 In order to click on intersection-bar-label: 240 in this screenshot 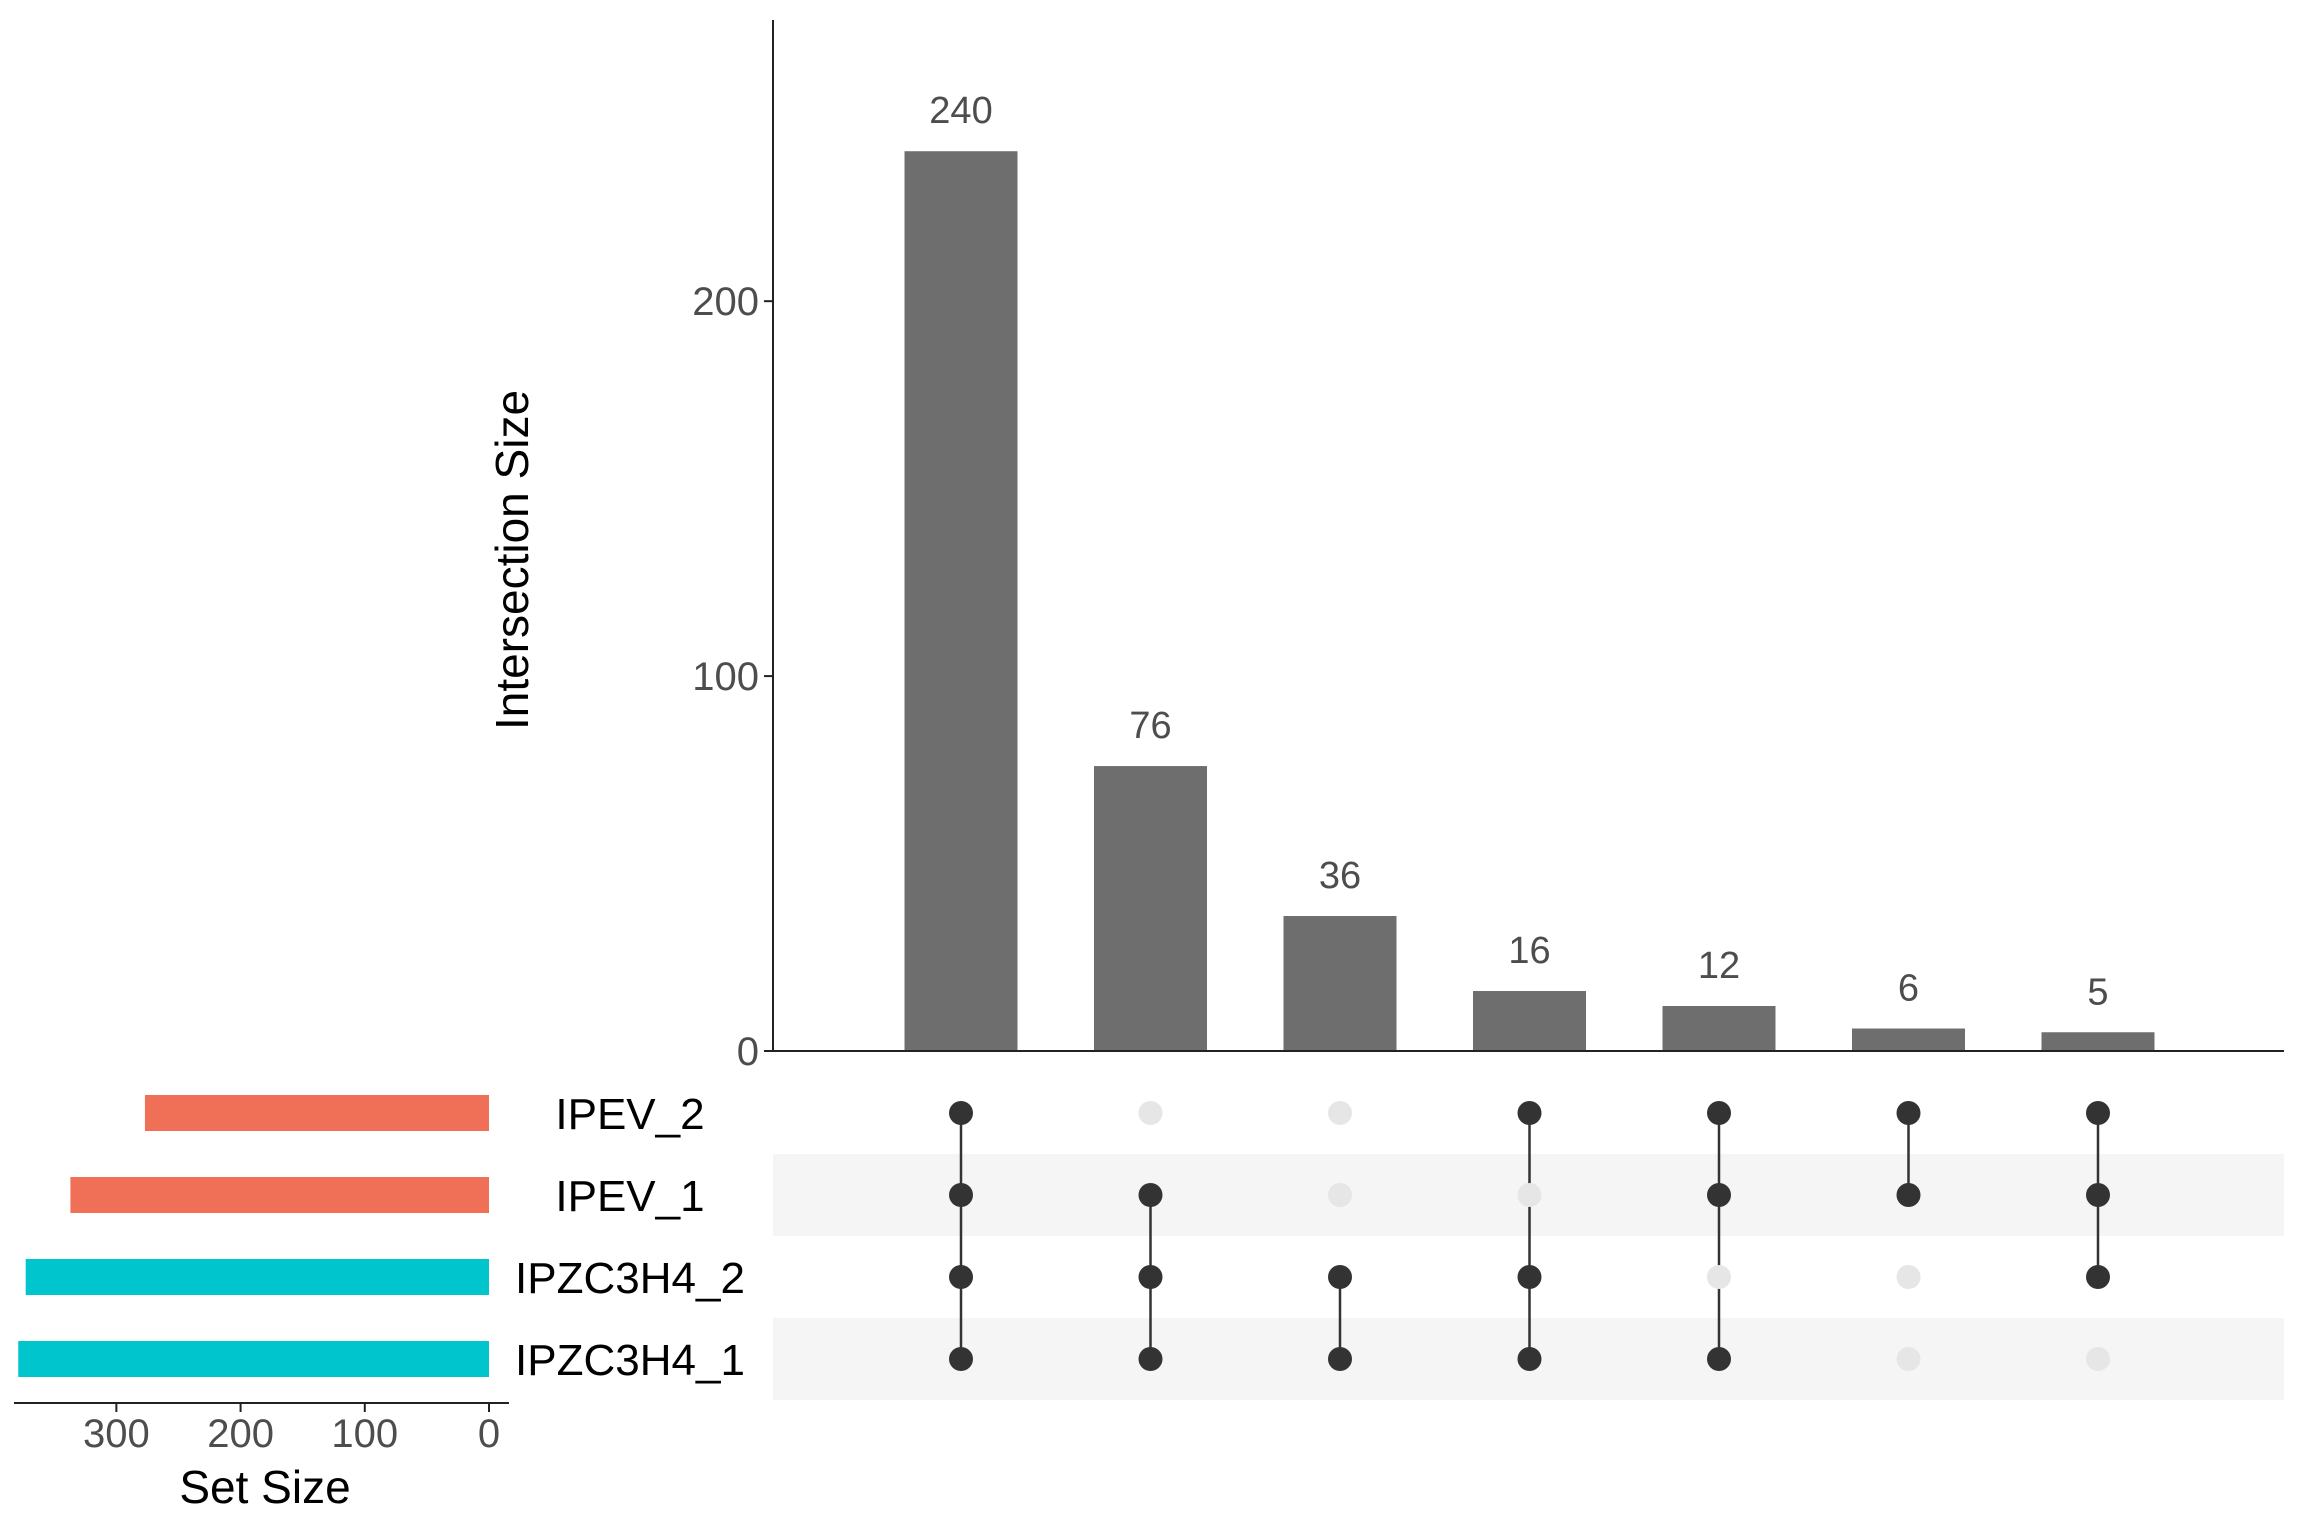, I will do `click(960, 111)`.